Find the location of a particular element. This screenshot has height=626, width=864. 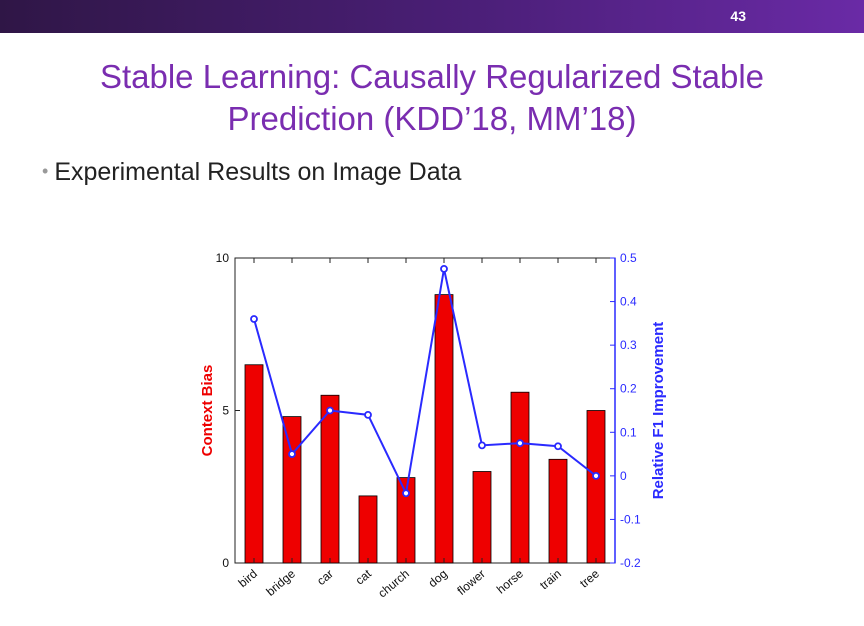

y-right-tick-label-0.5: 0.5 is located at coordinates (628, 258).